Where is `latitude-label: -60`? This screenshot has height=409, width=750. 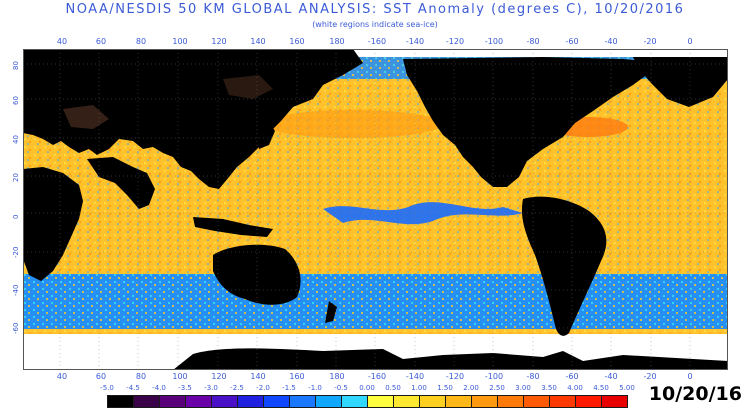 latitude-label: -60 is located at coordinates (16, 328).